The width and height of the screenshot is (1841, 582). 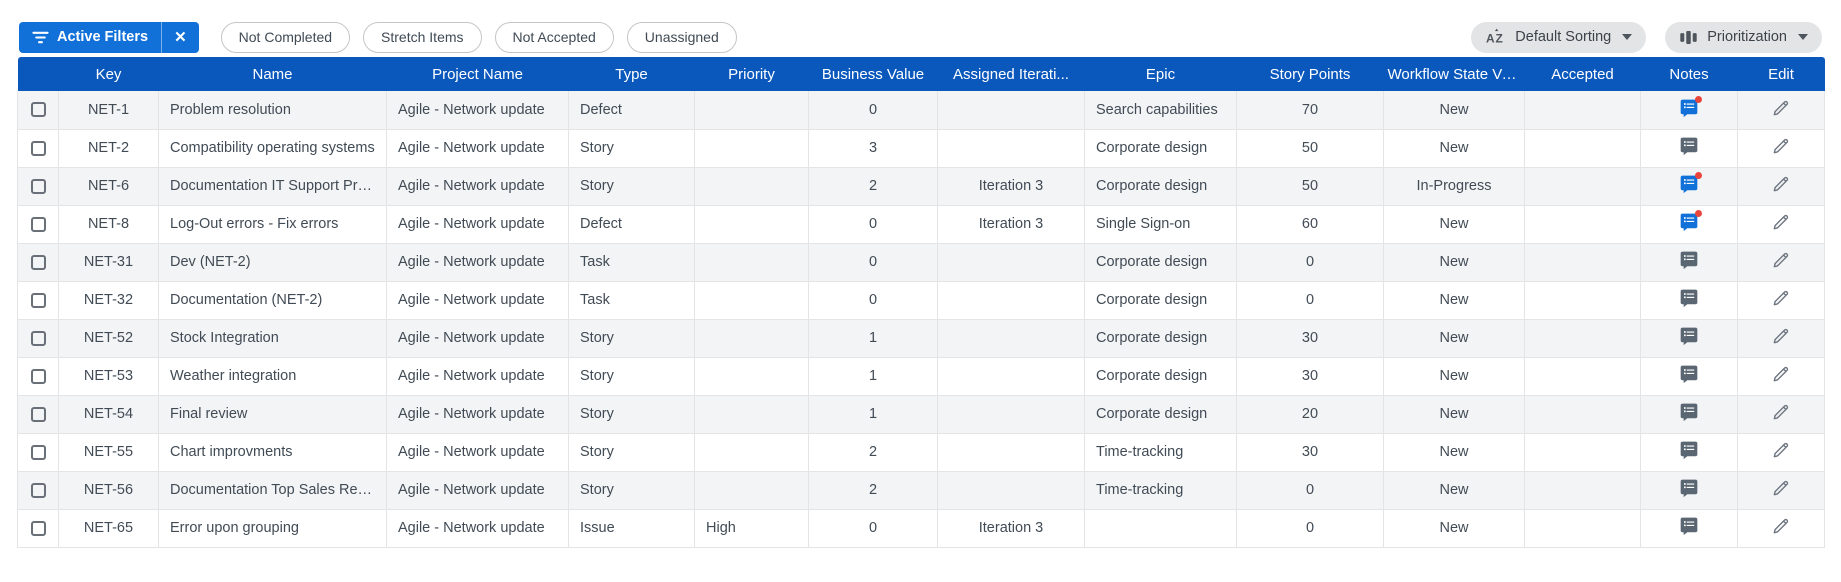 What do you see at coordinates (1160, 74) in the screenshot?
I see `column-header-epic: Epic` at bounding box center [1160, 74].